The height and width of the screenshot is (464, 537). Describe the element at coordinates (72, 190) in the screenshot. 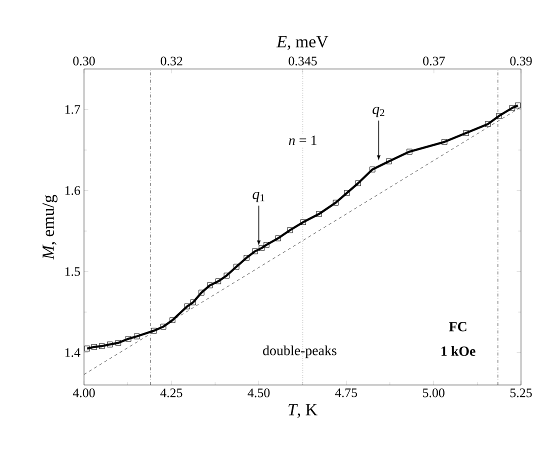

I see `y-tick-label: 1.6` at that location.